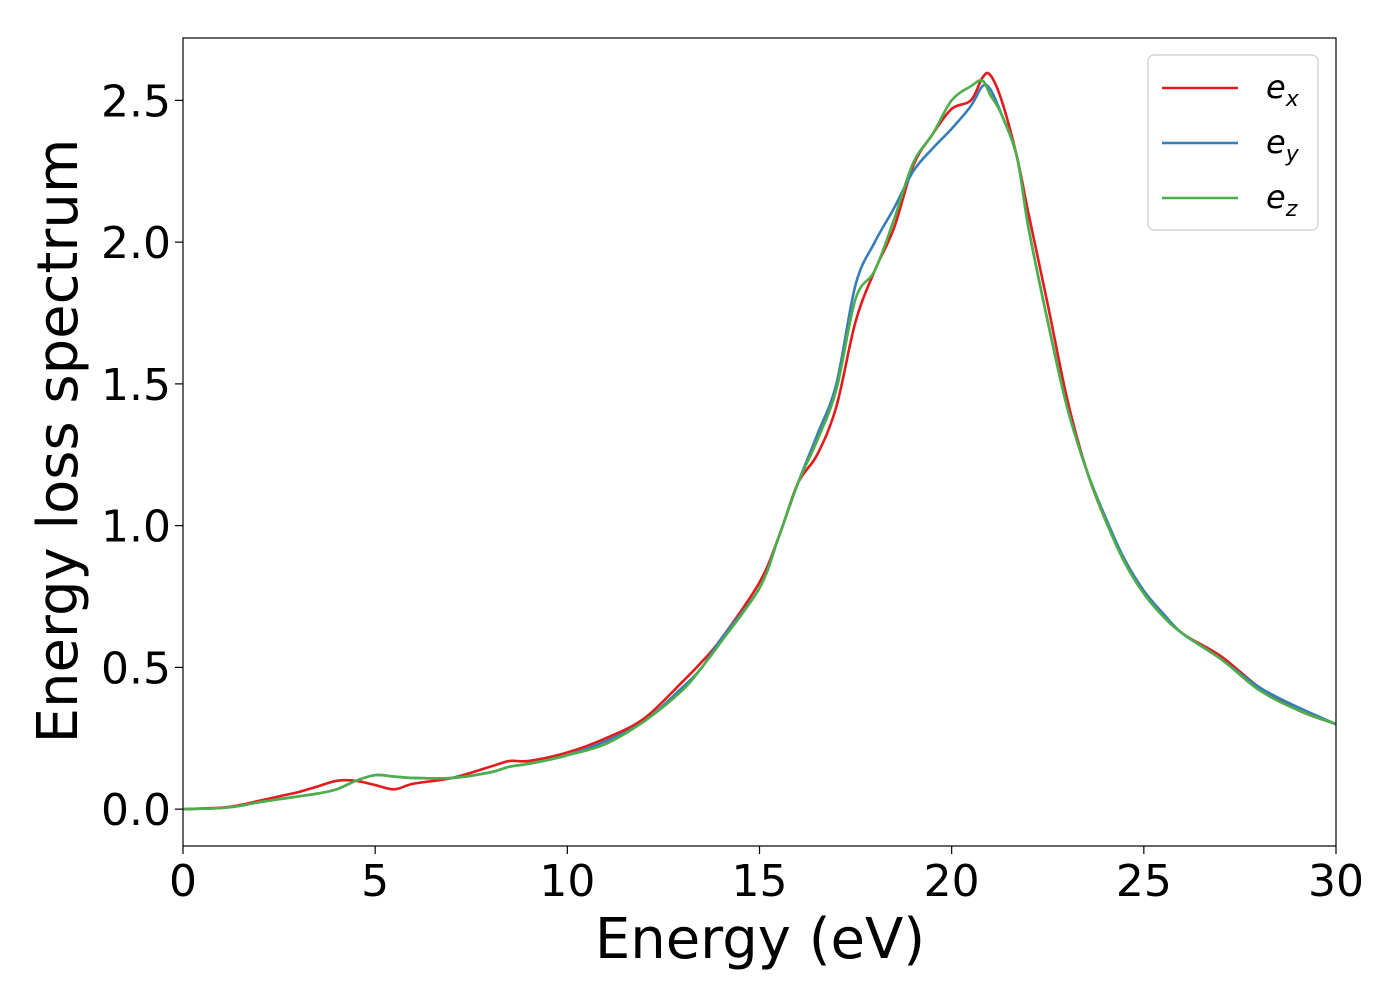  Describe the element at coordinates (1336, 881) in the screenshot. I see `x-tick-label: 30` at that location.